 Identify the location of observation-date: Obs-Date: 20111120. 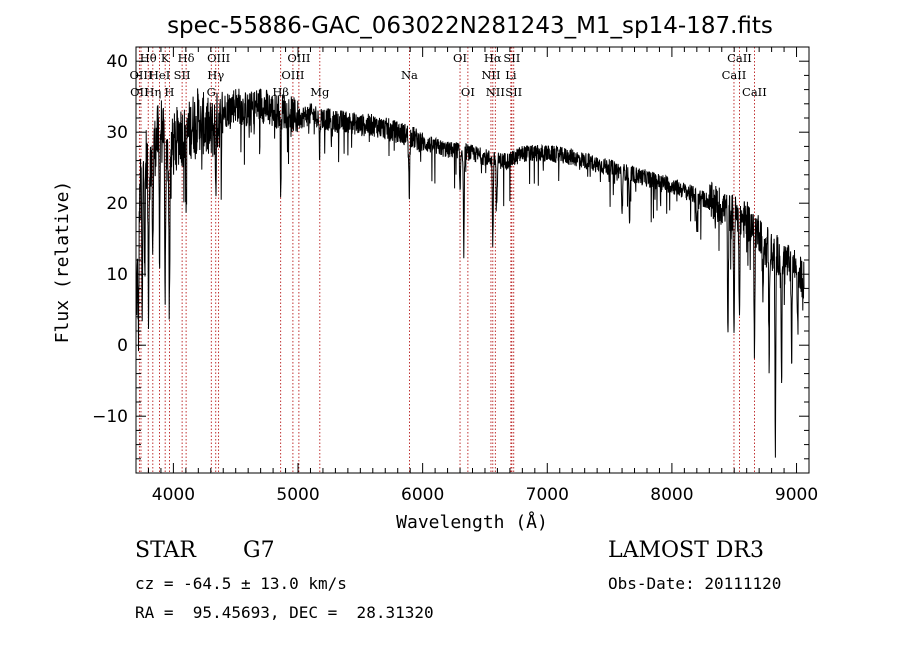
(695, 583).